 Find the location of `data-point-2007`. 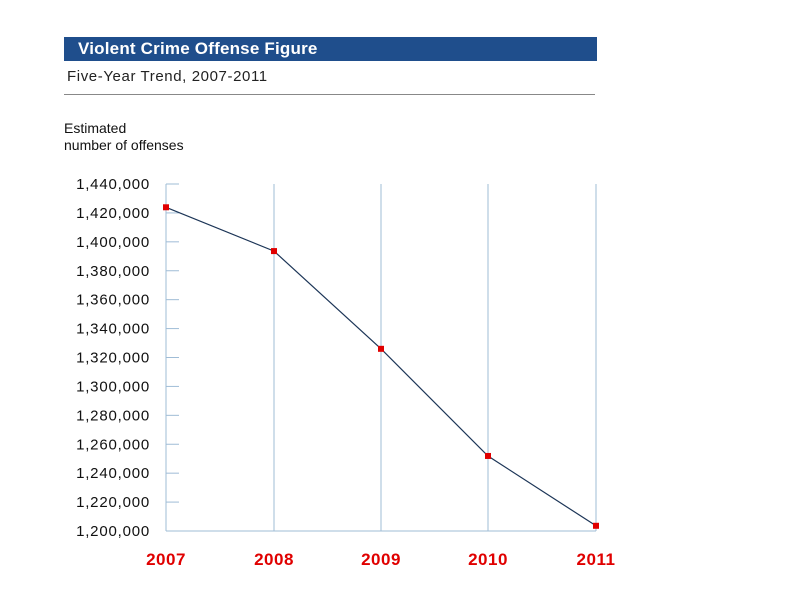

data-point-2007 is located at coordinates (166, 207).